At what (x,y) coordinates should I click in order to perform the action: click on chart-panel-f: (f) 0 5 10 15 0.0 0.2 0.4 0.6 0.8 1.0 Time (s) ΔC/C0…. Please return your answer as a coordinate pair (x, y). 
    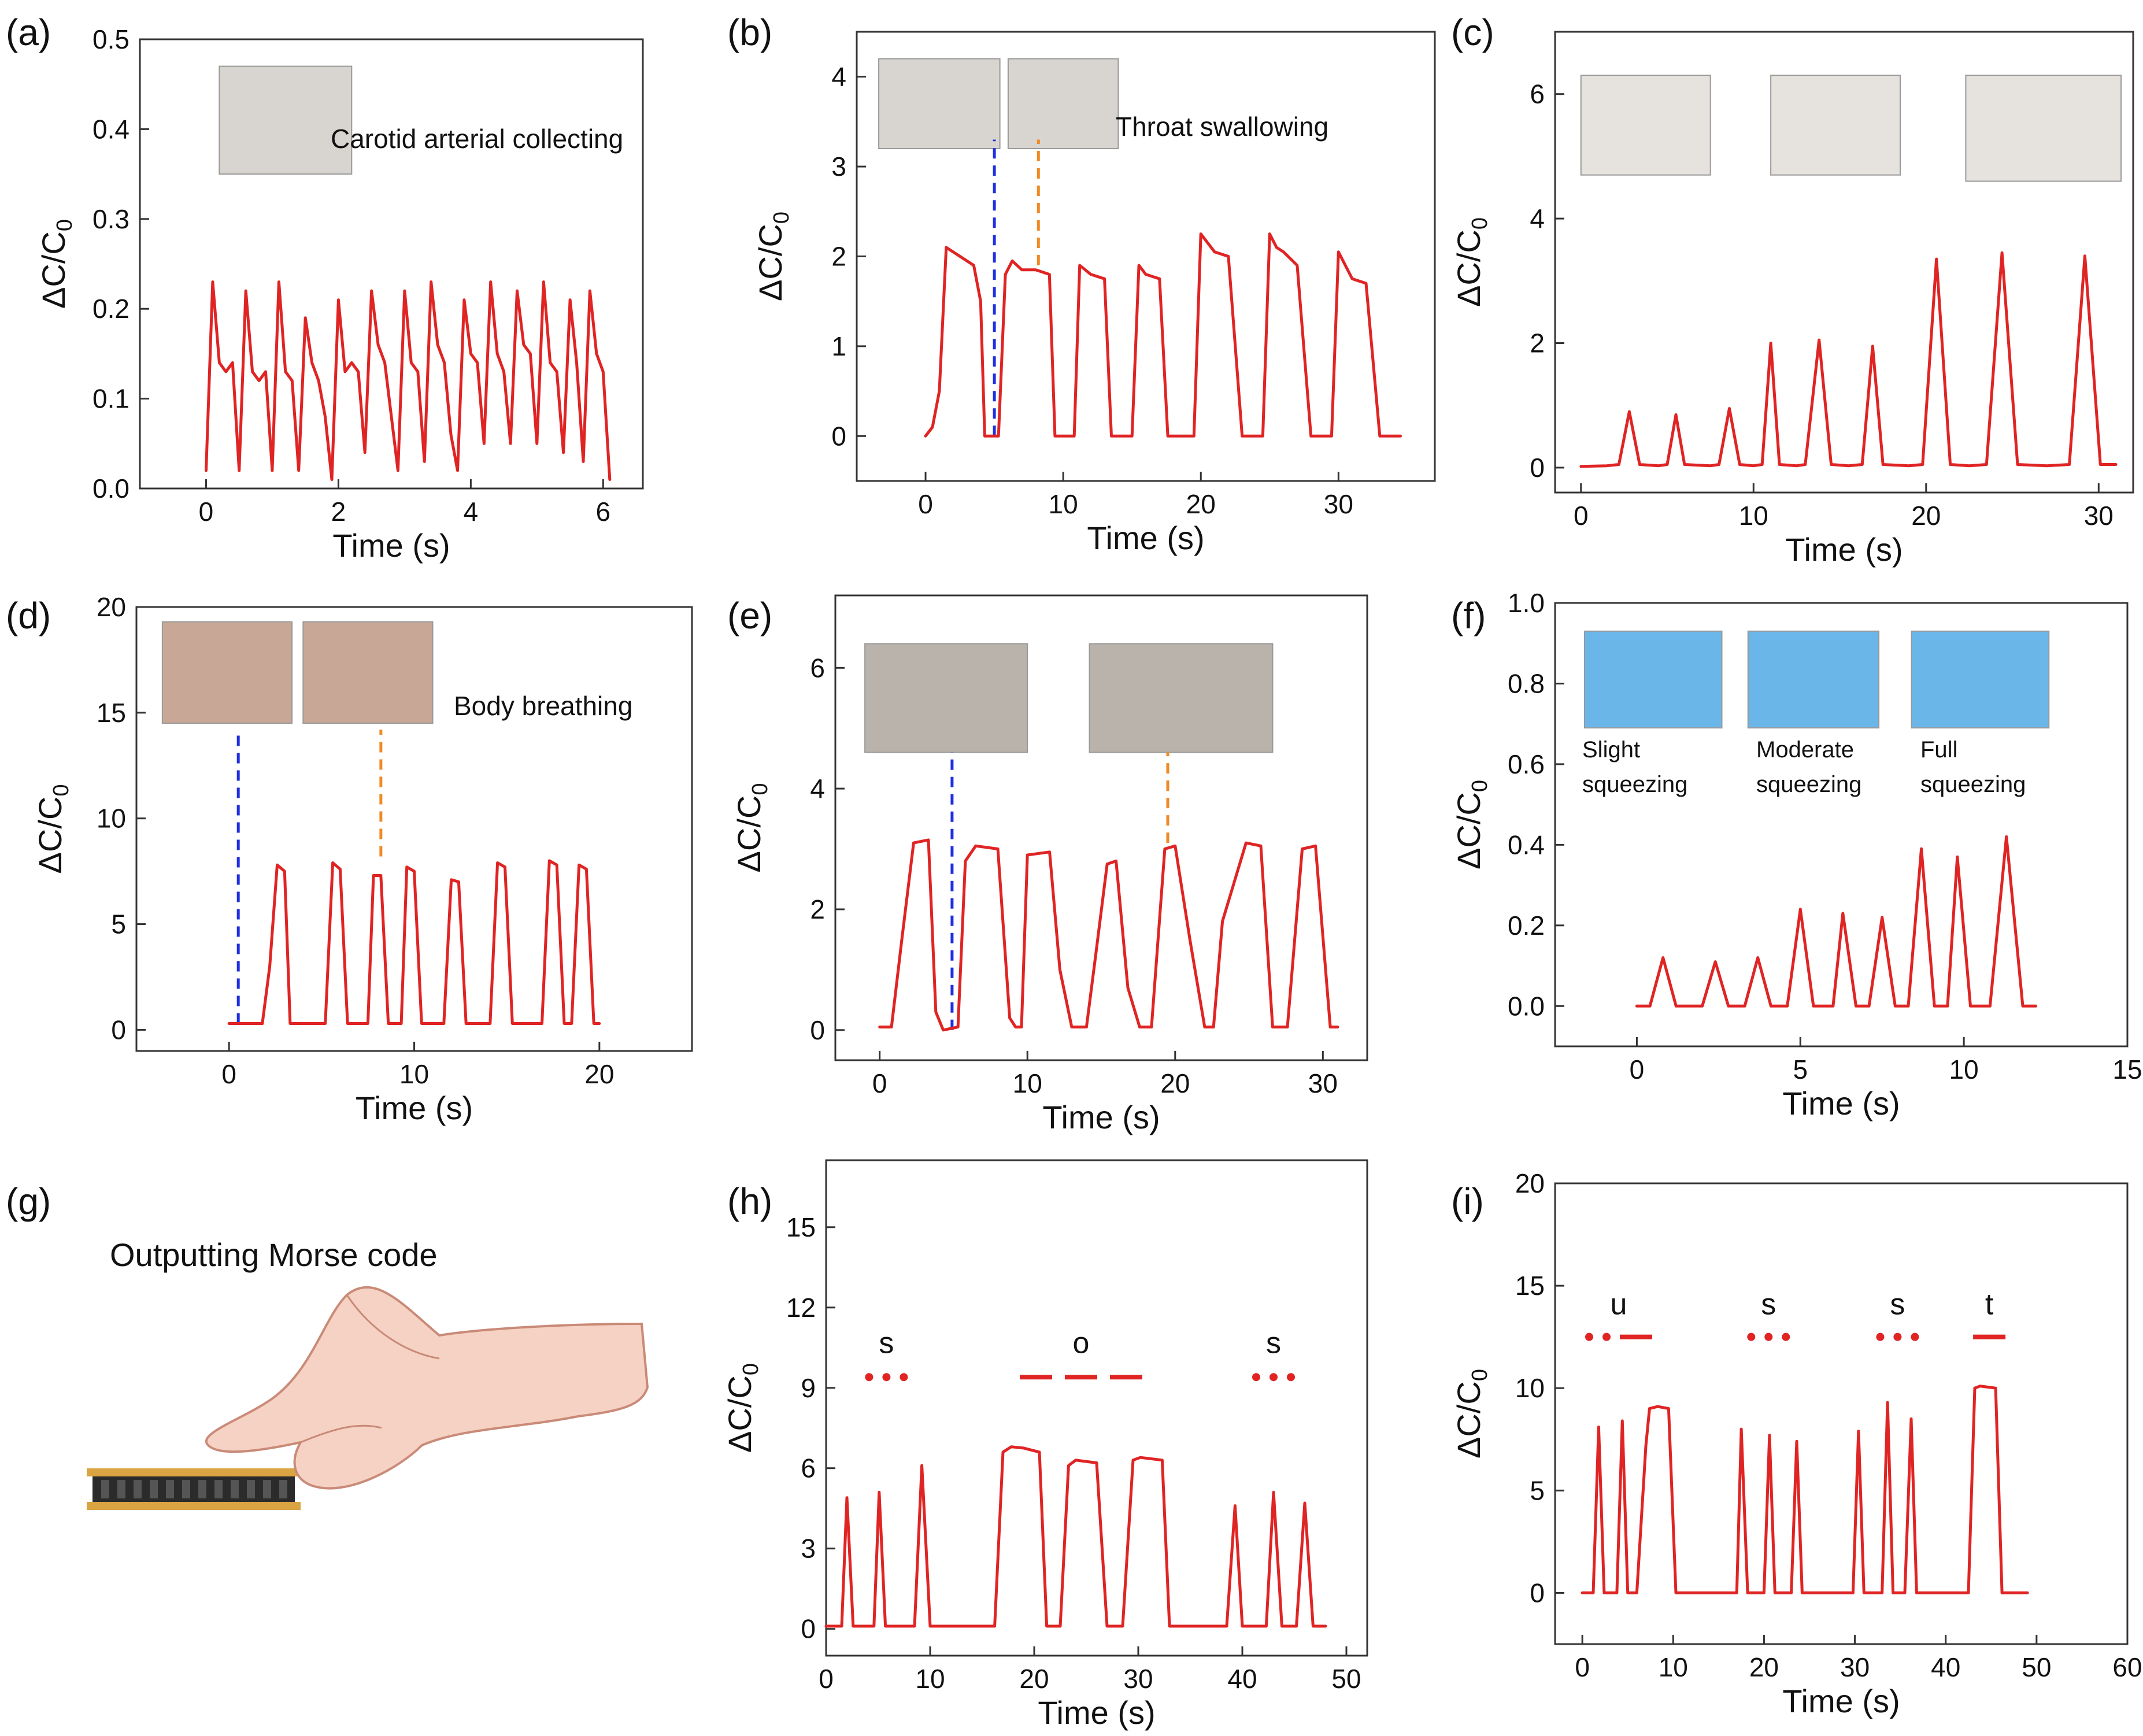
    Looking at the image, I should click on (1796, 854).